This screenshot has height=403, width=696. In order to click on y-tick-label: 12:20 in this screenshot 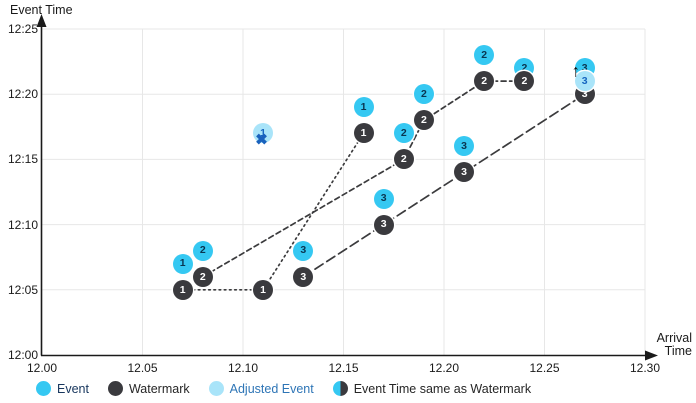, I will do `click(22, 94)`.